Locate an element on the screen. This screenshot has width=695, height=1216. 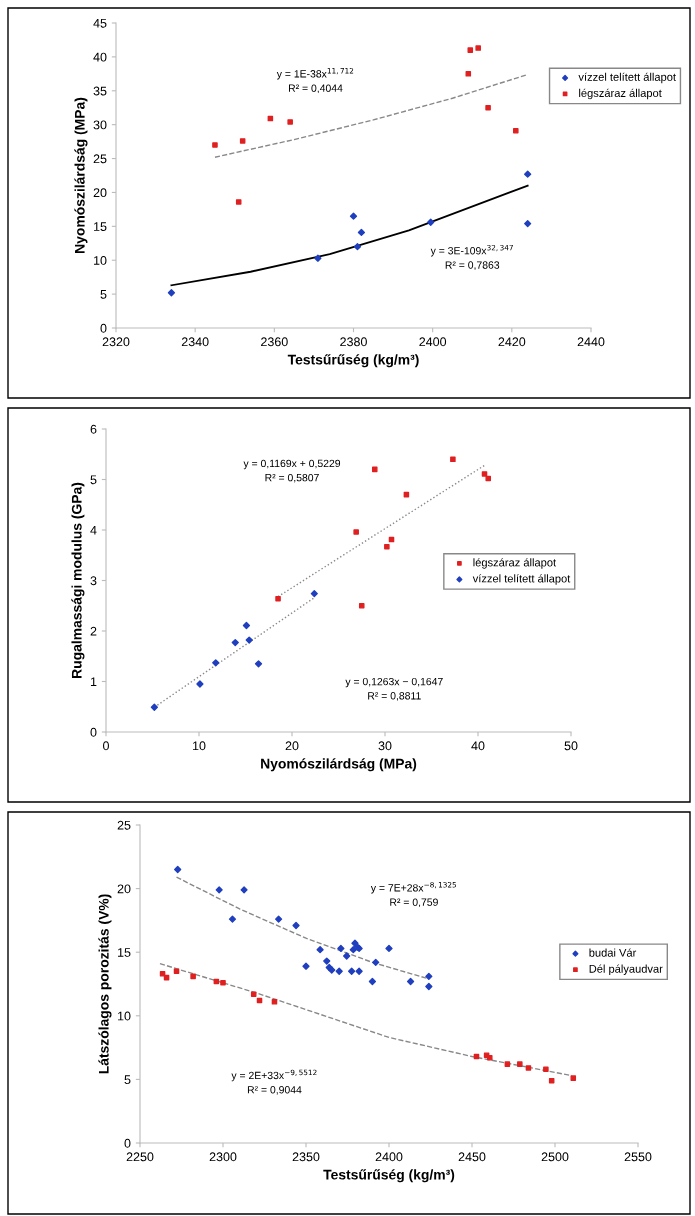
y-tick-label: 25 is located at coordinates (124, 825).